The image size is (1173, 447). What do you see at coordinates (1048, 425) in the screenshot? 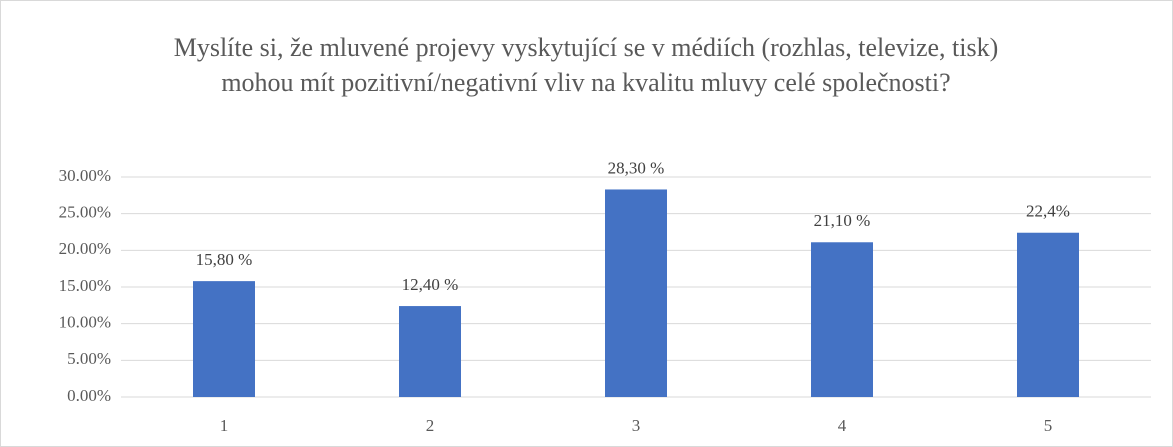
I see `x-tick-label: 5` at bounding box center [1048, 425].